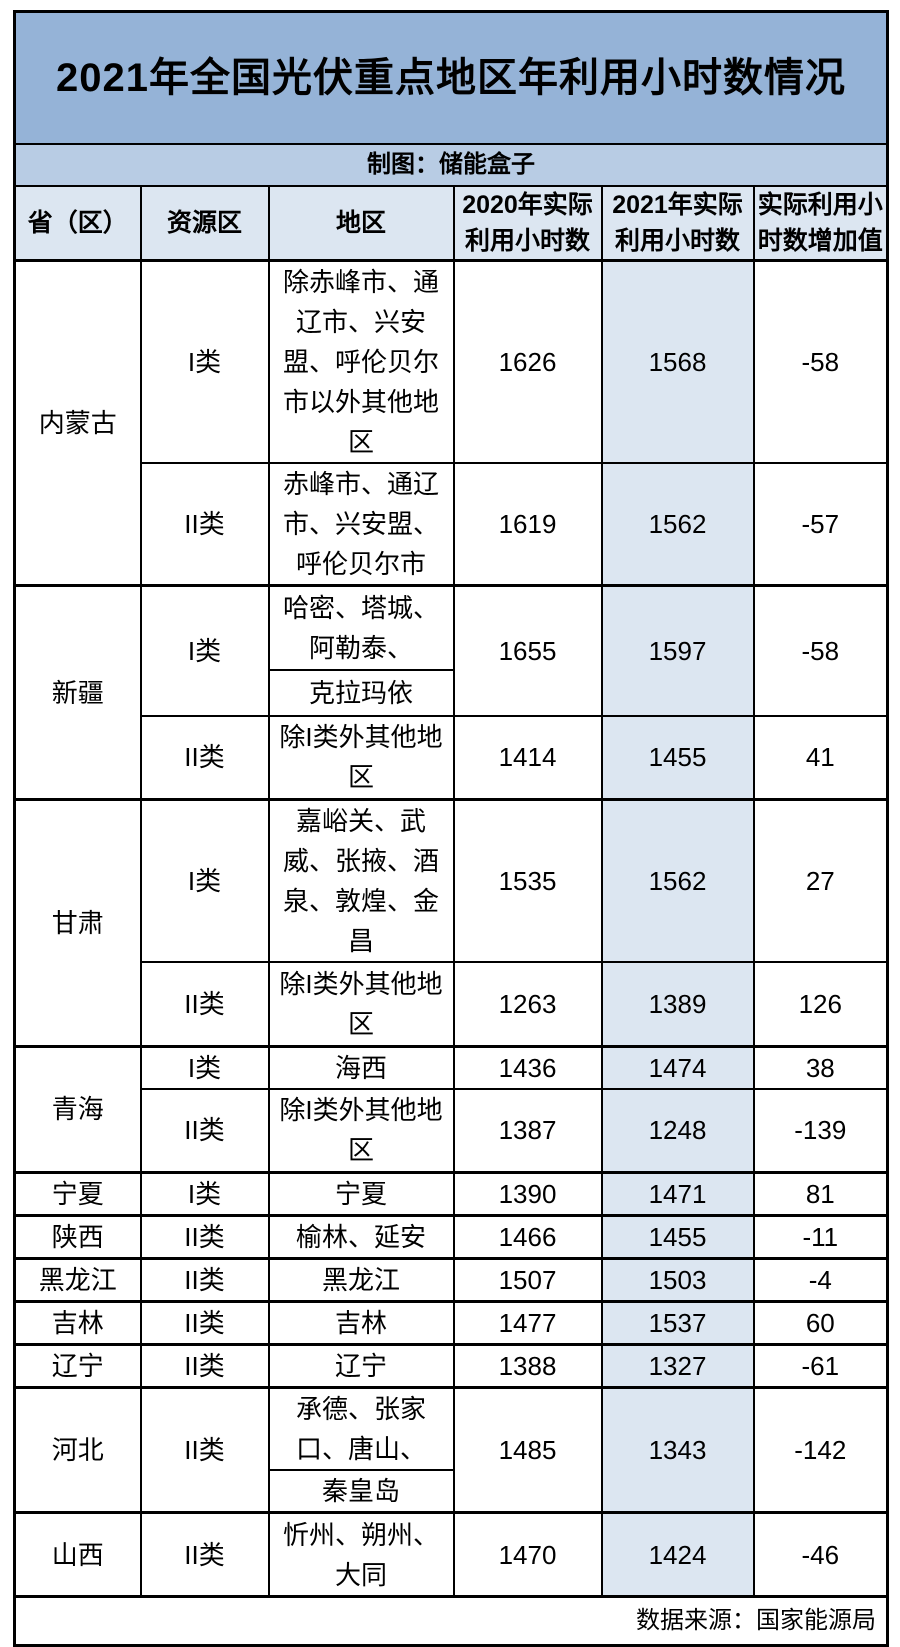  Describe the element at coordinates (677, 1004) in the screenshot. I see `hours-2021-cell: 1389` at that location.